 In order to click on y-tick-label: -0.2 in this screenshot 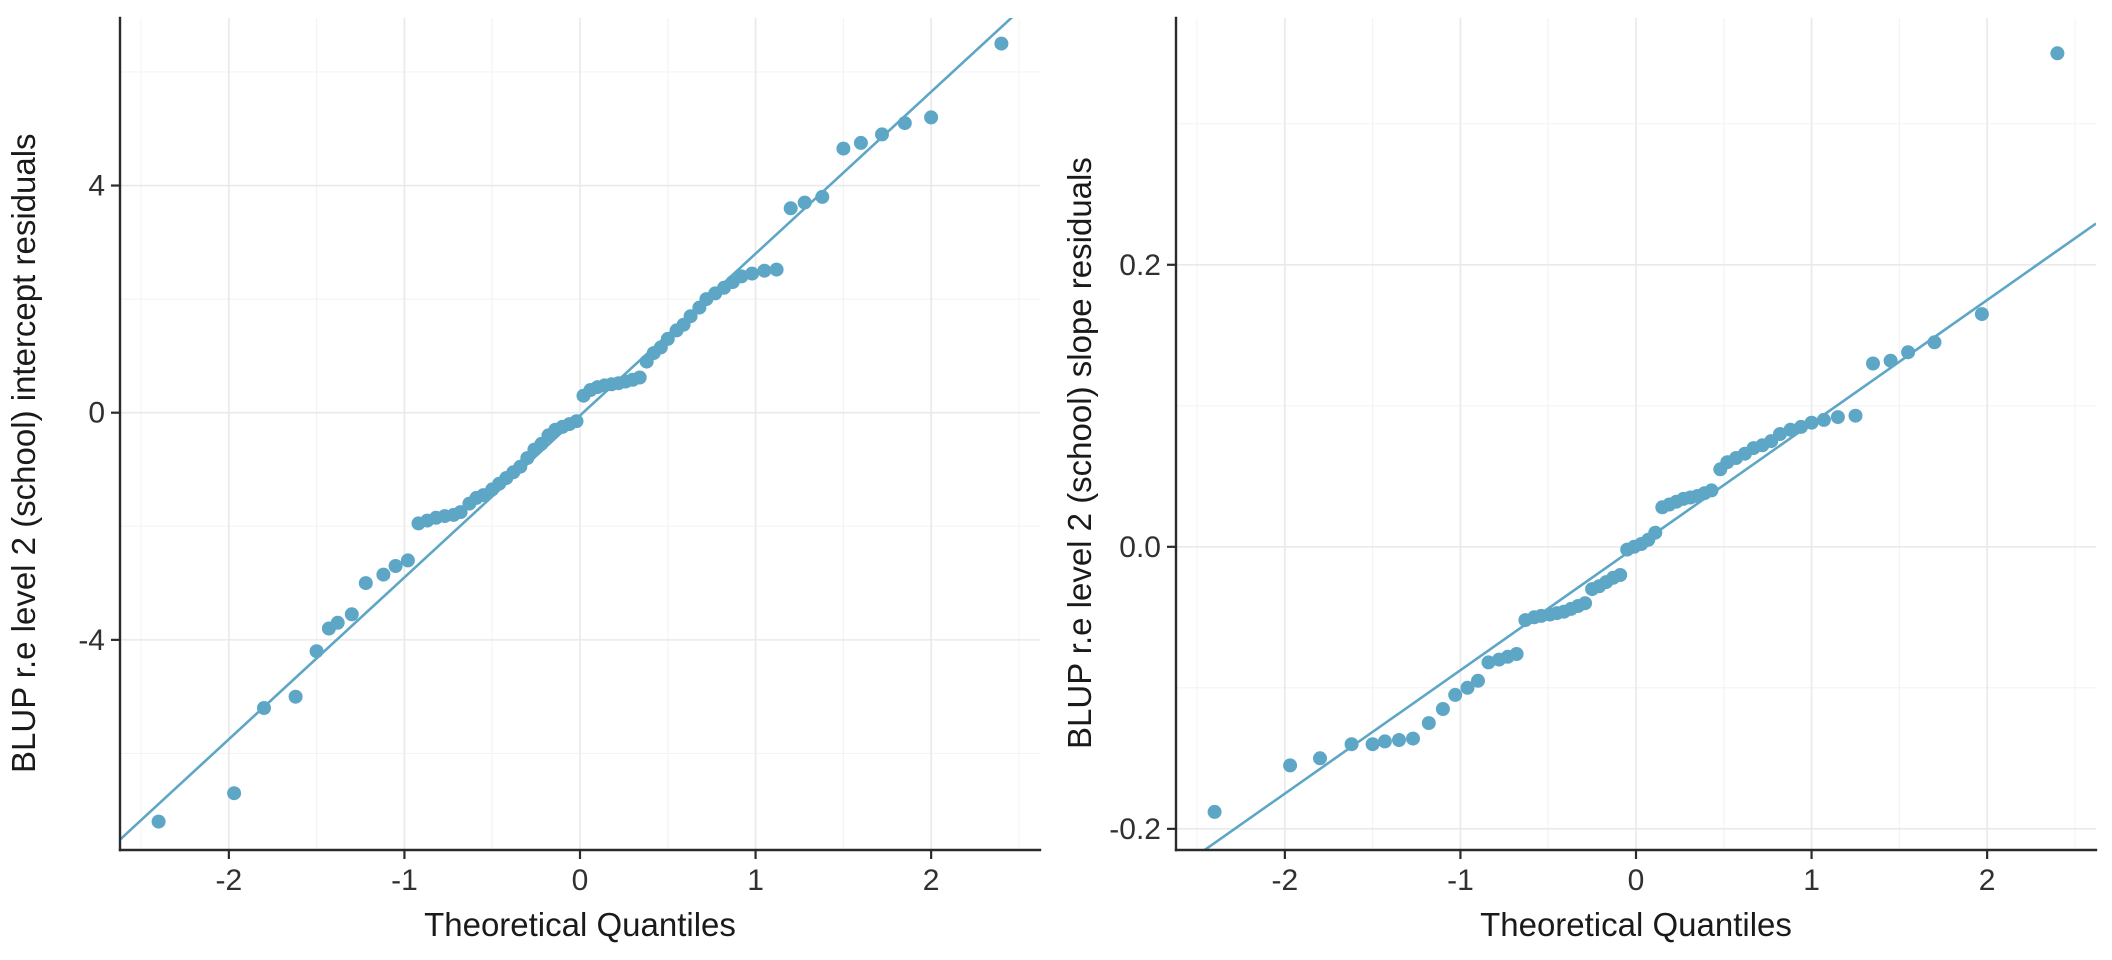, I will do `click(1135, 829)`.